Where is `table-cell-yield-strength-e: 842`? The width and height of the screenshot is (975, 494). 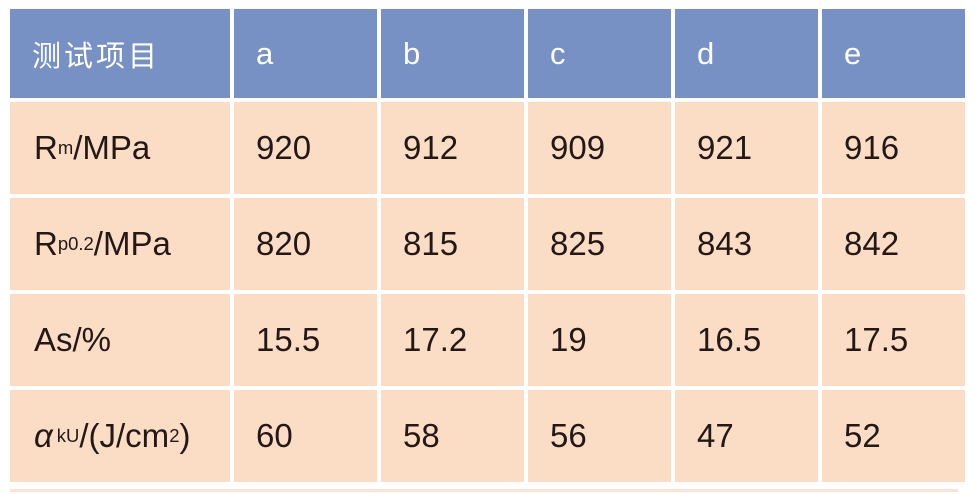
table-cell-yield-strength-e: 842 is located at coordinates (893, 244).